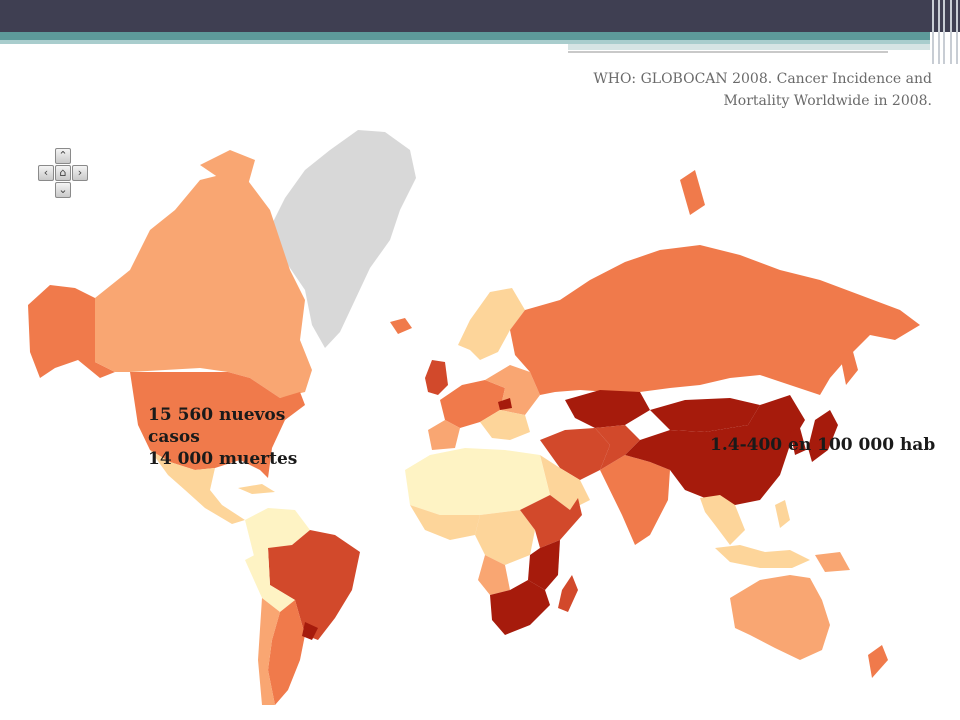 The width and height of the screenshot is (960, 720). What do you see at coordinates (945, 32) in the screenshot?
I see `header-rails-decoration` at bounding box center [945, 32].